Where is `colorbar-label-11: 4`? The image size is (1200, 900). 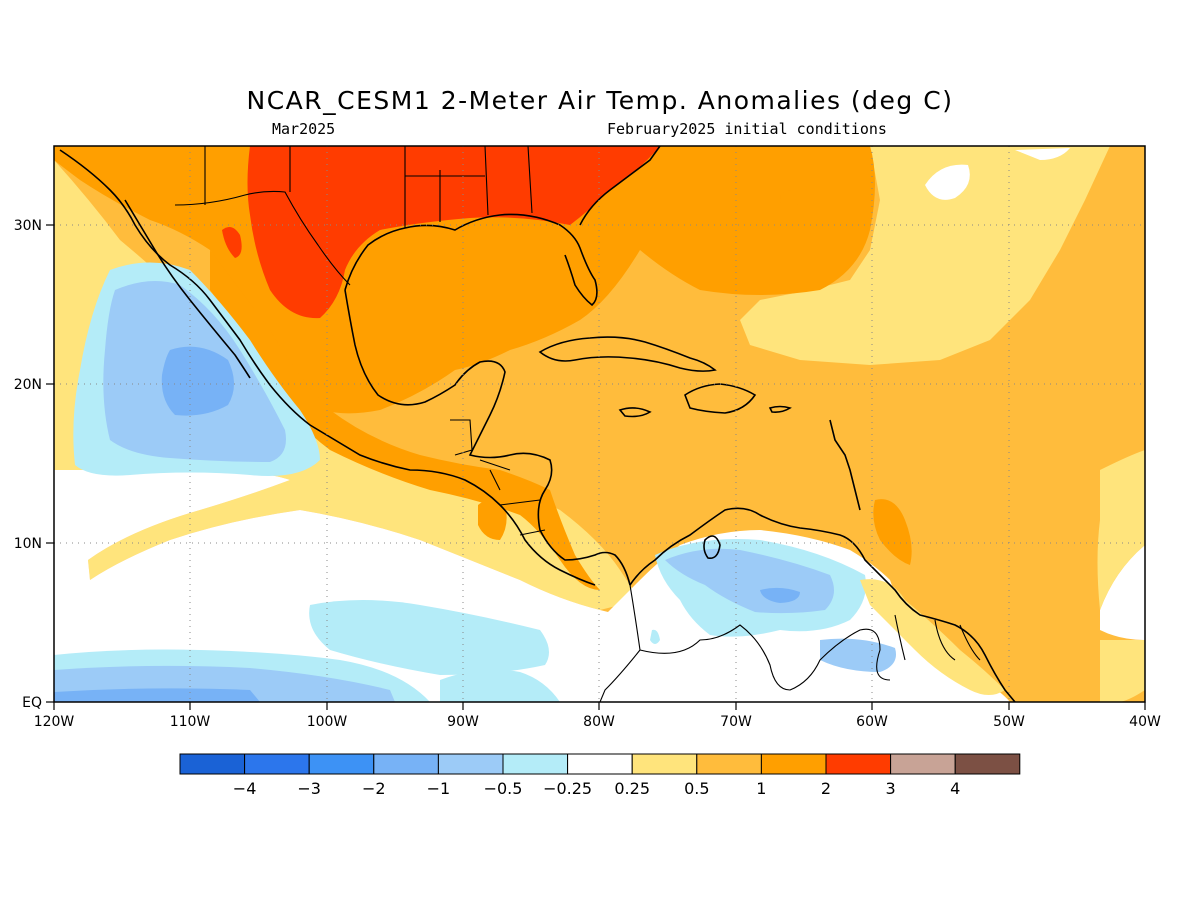 colorbar-label-11: 4 is located at coordinates (955, 788).